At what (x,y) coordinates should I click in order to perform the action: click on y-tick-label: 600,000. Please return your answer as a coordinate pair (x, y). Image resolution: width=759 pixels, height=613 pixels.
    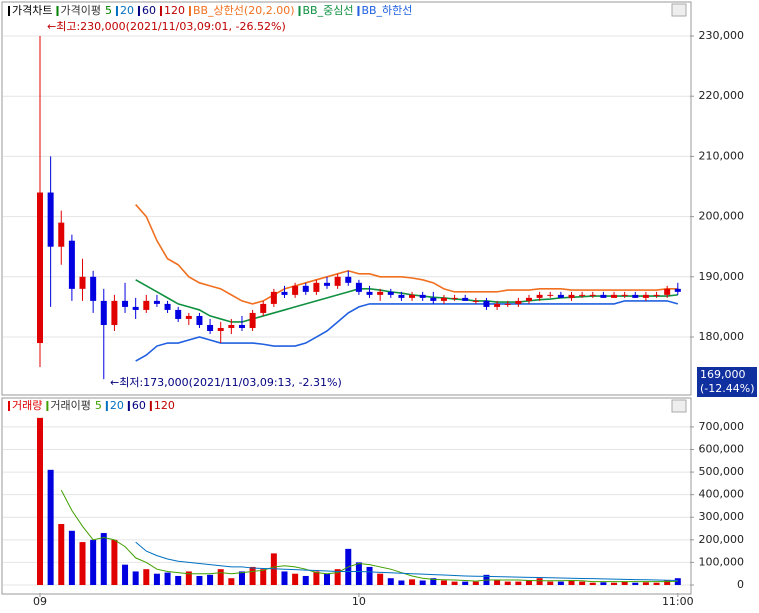
    Looking at the image, I should click on (722, 448).